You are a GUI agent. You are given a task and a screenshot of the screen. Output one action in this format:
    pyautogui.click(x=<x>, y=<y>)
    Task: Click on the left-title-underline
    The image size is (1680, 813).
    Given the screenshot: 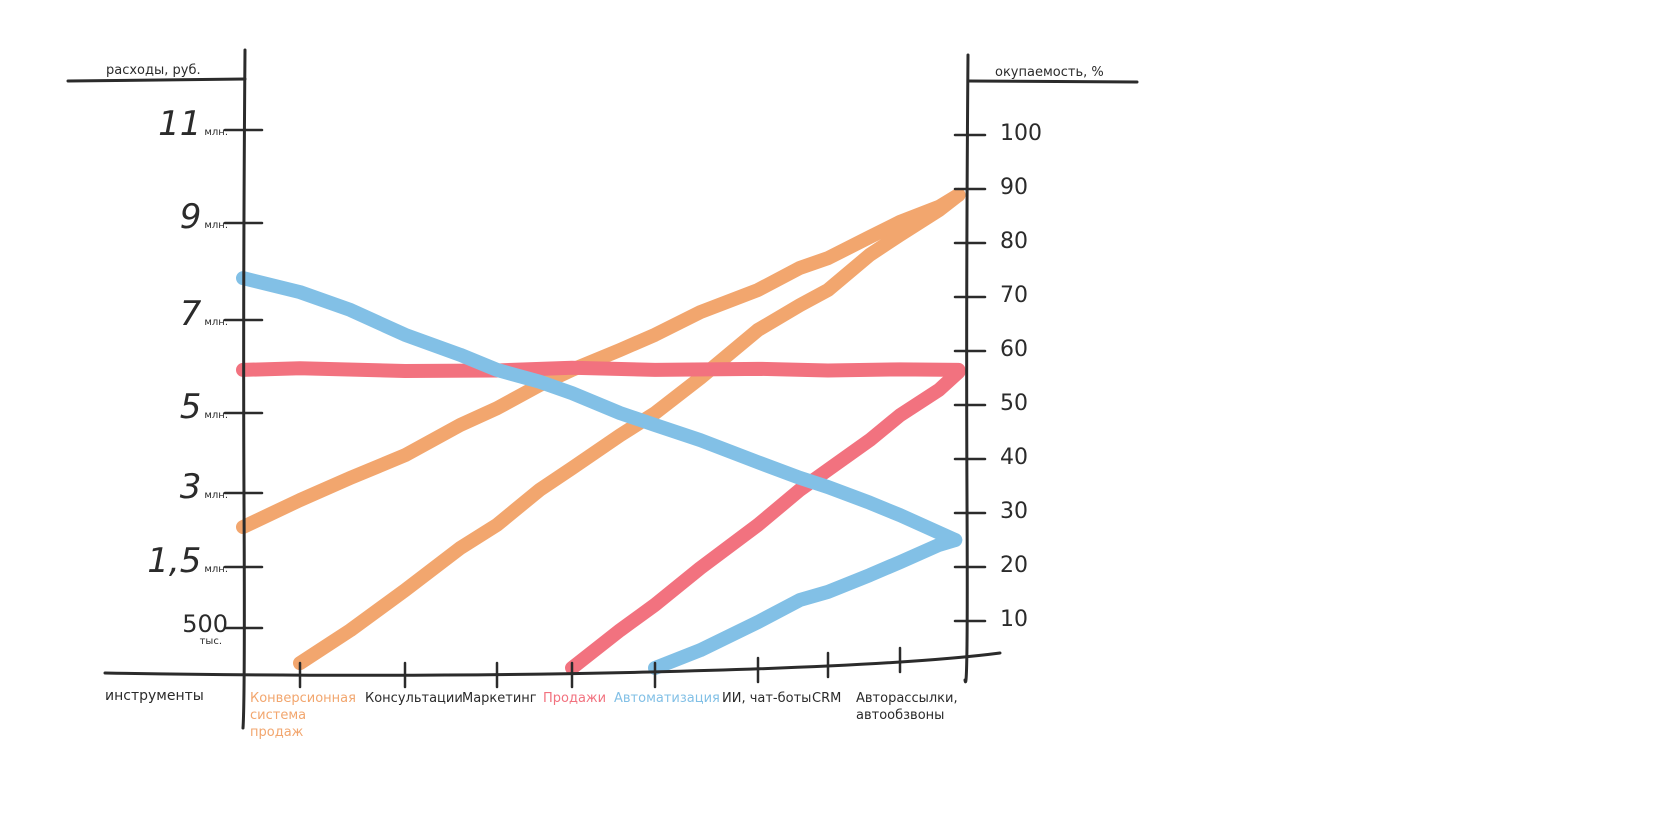 What is the action you would take?
    pyautogui.click(x=156, y=80)
    